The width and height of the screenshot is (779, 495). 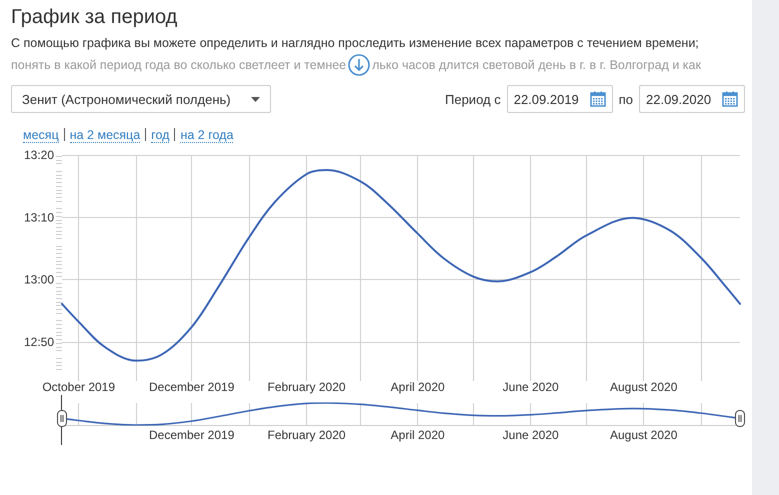 What do you see at coordinates (178, 65) in the screenshot?
I see `text: понять в какой период года во сколько светлеет и темнее` at bounding box center [178, 65].